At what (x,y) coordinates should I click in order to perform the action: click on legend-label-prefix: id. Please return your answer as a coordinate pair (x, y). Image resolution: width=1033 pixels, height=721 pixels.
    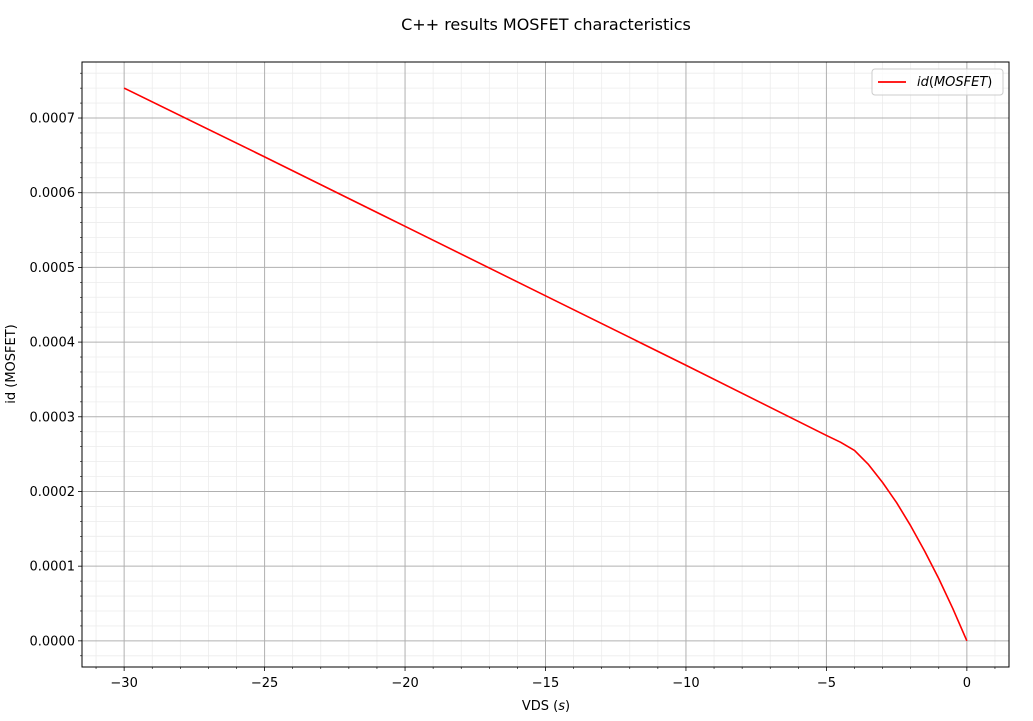
    Looking at the image, I should click on (923, 82).